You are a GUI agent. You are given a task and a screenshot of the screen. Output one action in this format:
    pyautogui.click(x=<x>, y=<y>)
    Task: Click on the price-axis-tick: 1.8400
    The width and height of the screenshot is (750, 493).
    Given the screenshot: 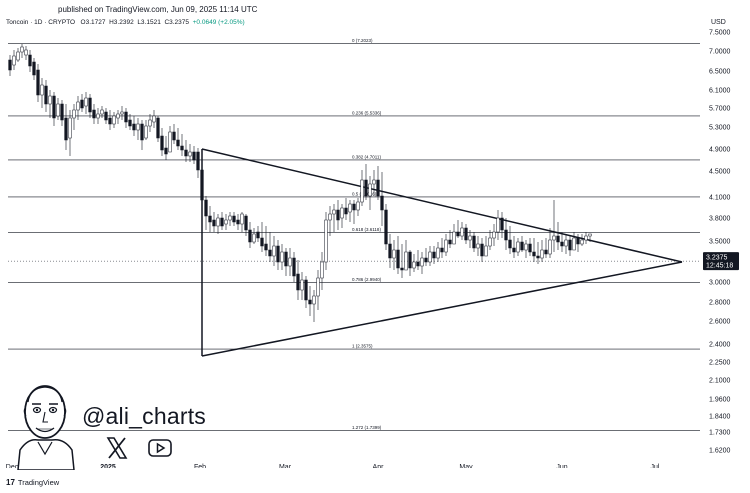 What is the action you would take?
    pyautogui.click(x=720, y=417)
    